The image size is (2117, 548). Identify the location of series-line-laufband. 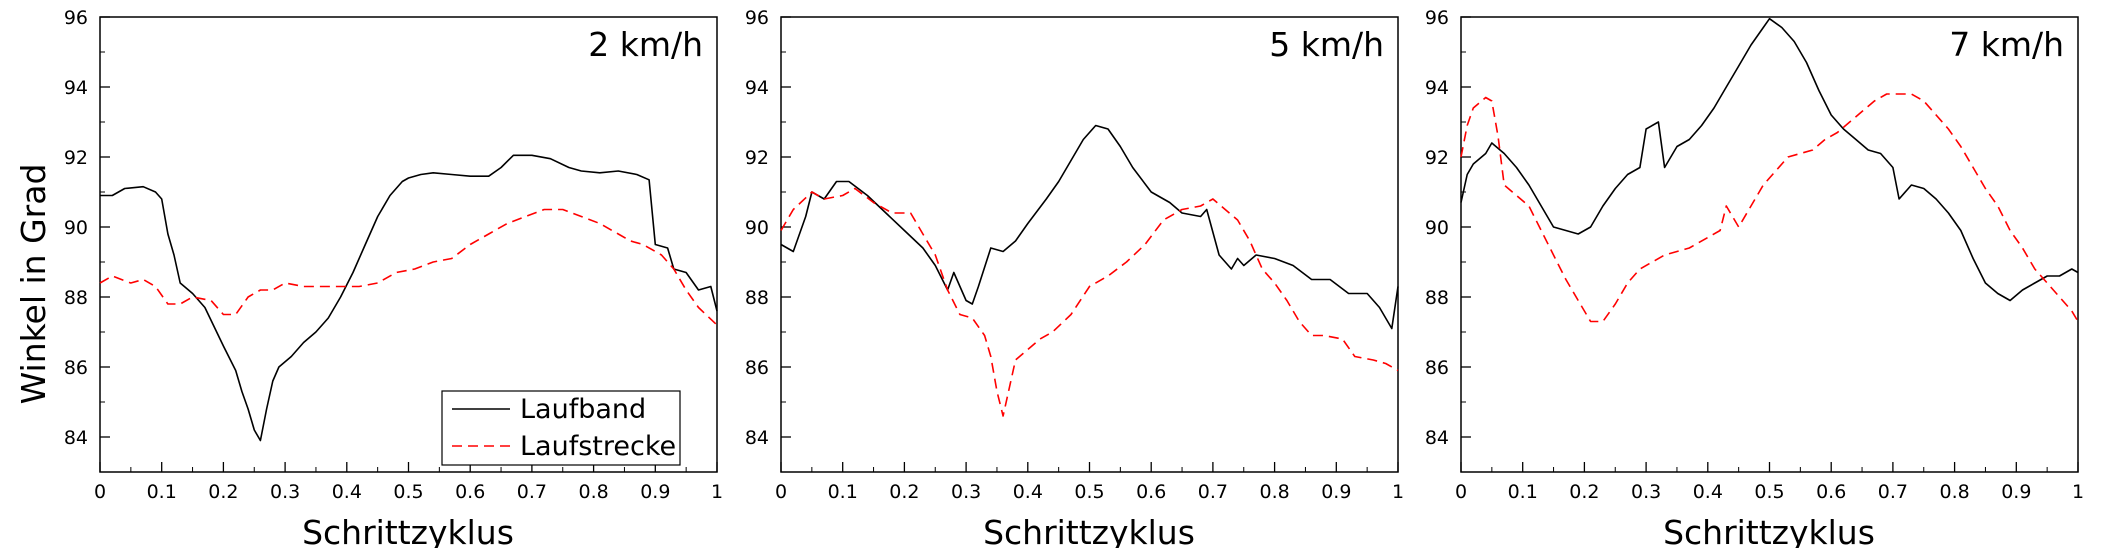
(1089, 227).